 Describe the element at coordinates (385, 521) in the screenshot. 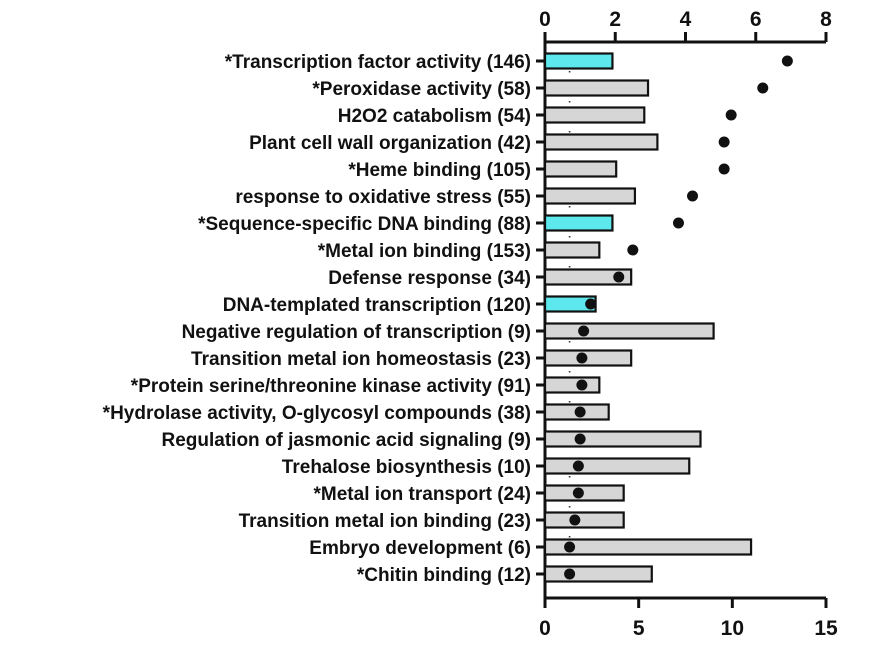

I see `category-label: Transition metal ion binding (23)` at that location.